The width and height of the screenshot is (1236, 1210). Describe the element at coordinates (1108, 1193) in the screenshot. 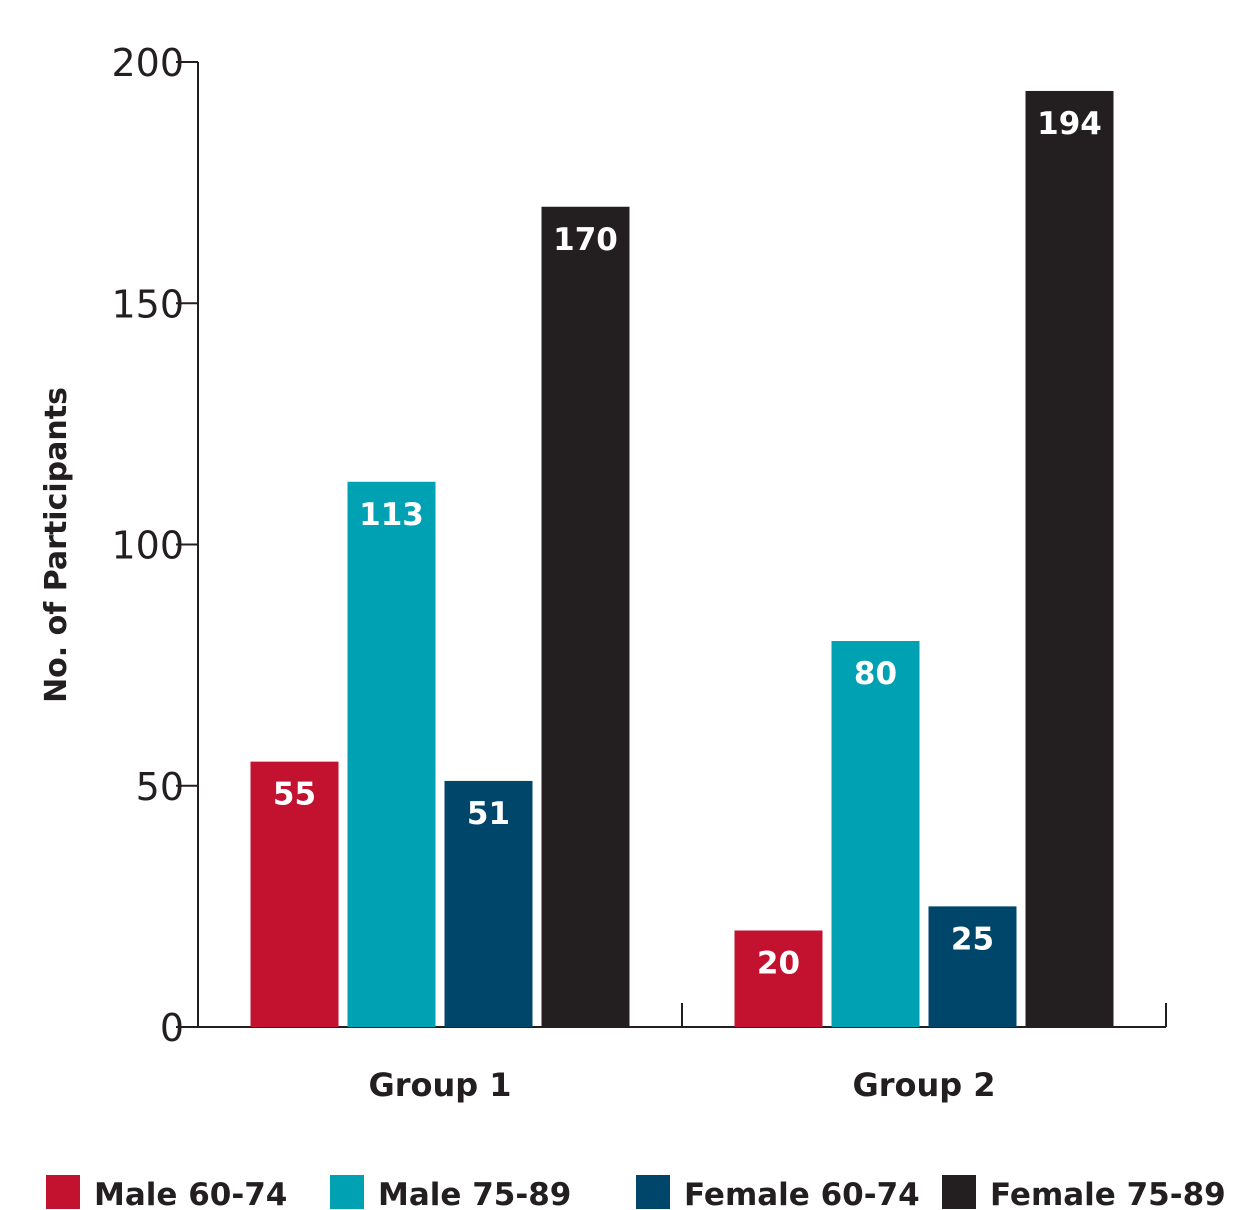

I see `legend-label: Female 75-89` at that location.